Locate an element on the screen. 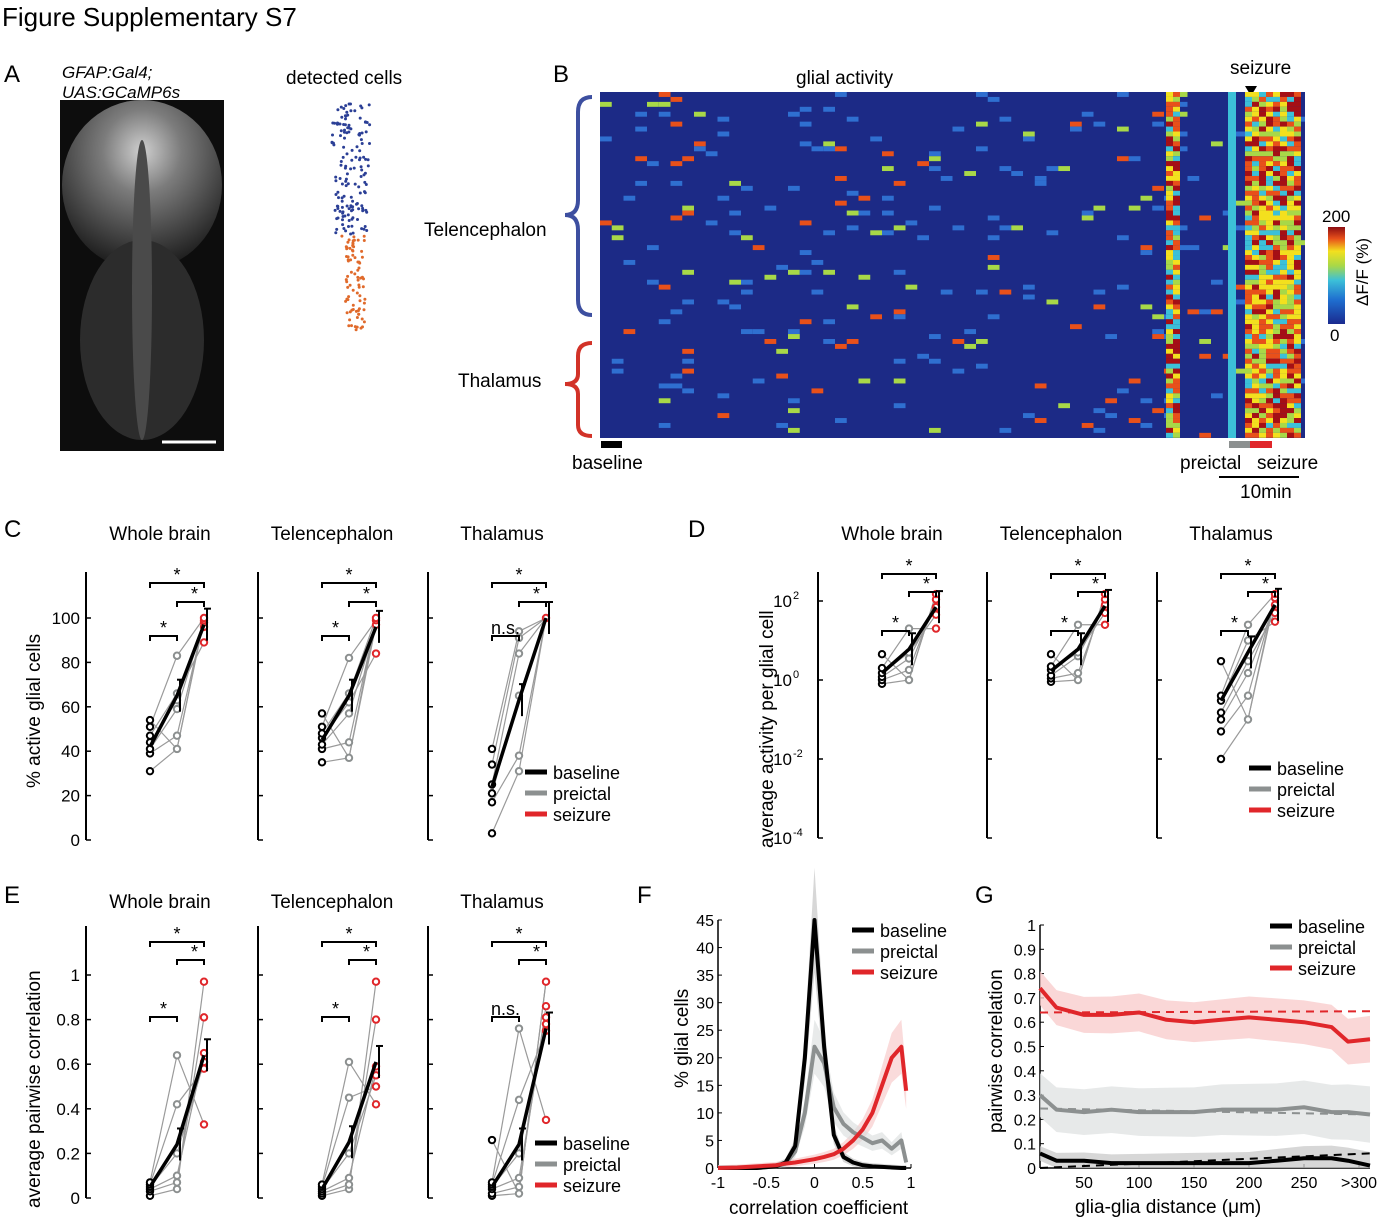 The width and height of the screenshot is (1387, 1222). subplot-title: Thalamus is located at coordinates (501, 534).